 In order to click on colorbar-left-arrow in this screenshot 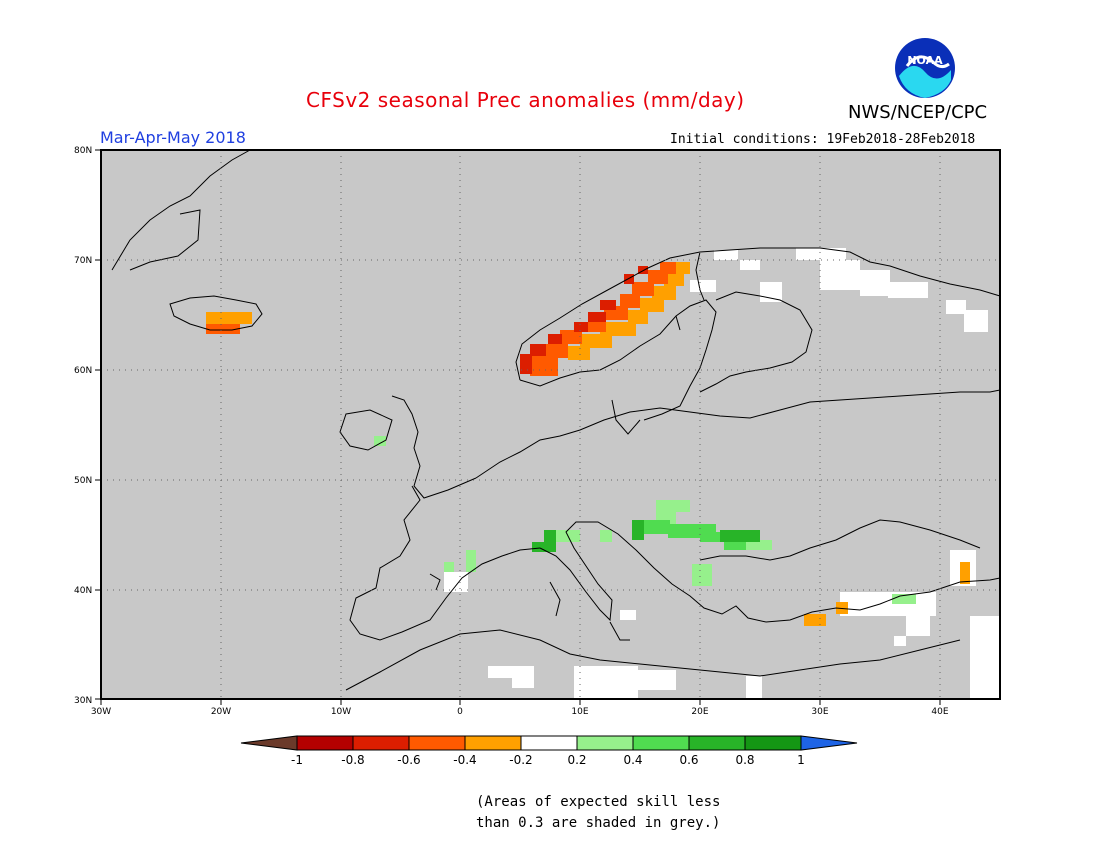, I will do `click(269, 743)`.